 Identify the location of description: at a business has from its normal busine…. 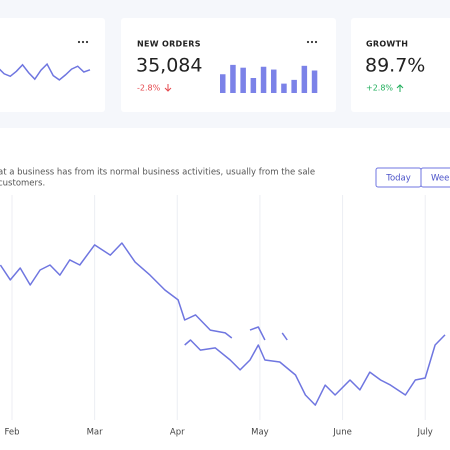
(157, 173).